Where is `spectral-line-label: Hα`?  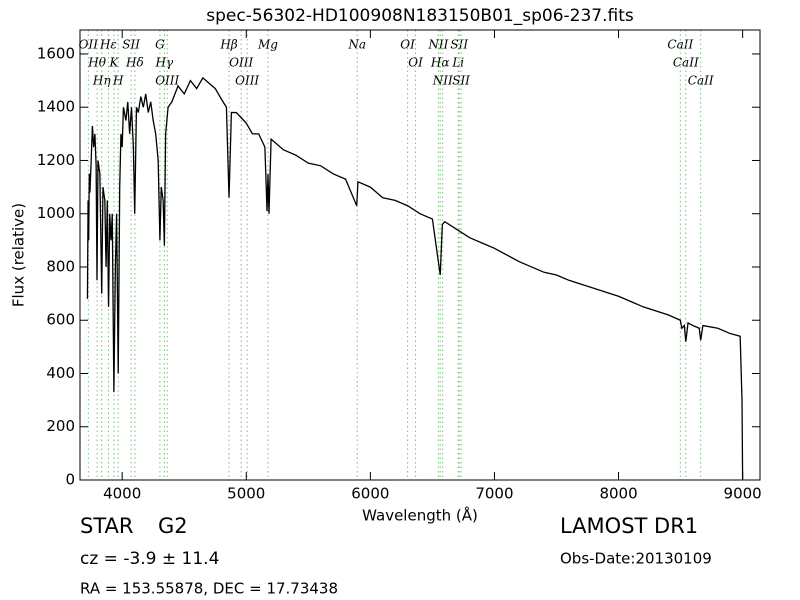 spectral-line-label: Hα is located at coordinates (440, 63).